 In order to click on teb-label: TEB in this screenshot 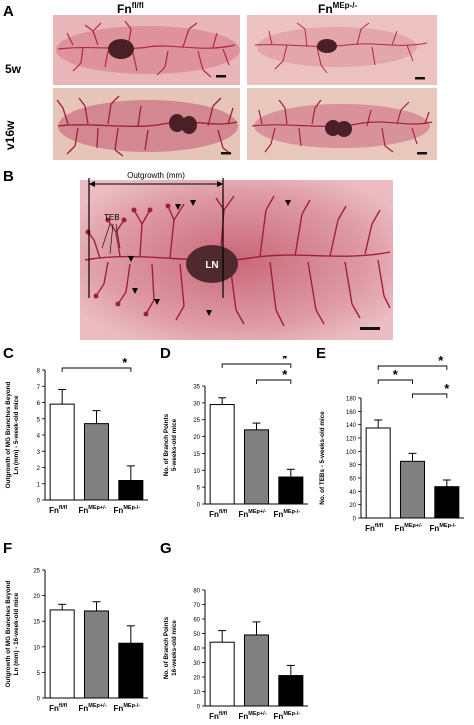, I will do `click(112, 217)`.